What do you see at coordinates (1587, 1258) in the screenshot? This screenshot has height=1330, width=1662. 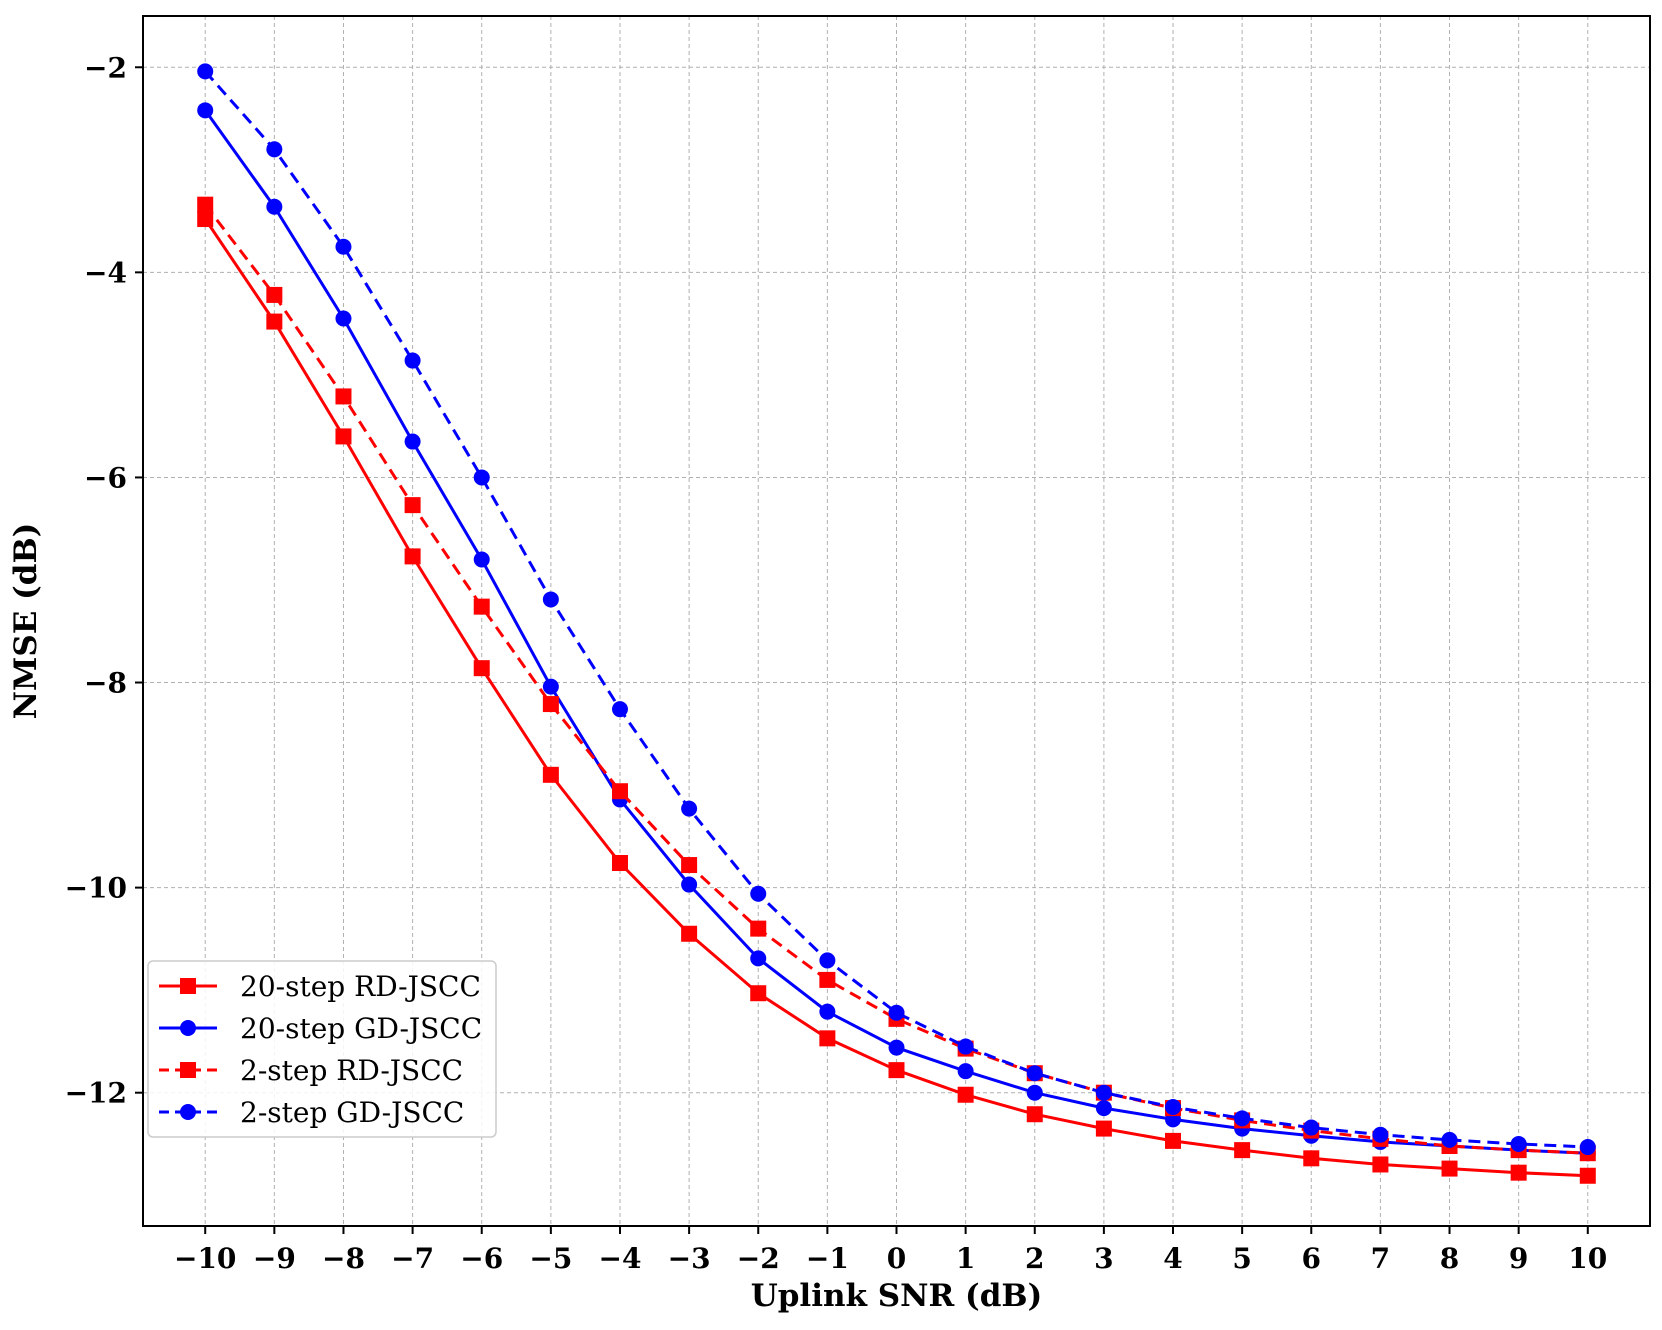 I see `x-tick-label: 10` at bounding box center [1587, 1258].